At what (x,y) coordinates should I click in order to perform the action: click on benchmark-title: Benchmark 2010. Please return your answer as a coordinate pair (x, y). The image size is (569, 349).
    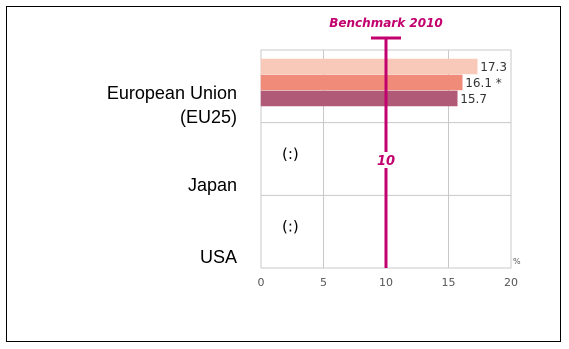
    Looking at the image, I should click on (386, 23).